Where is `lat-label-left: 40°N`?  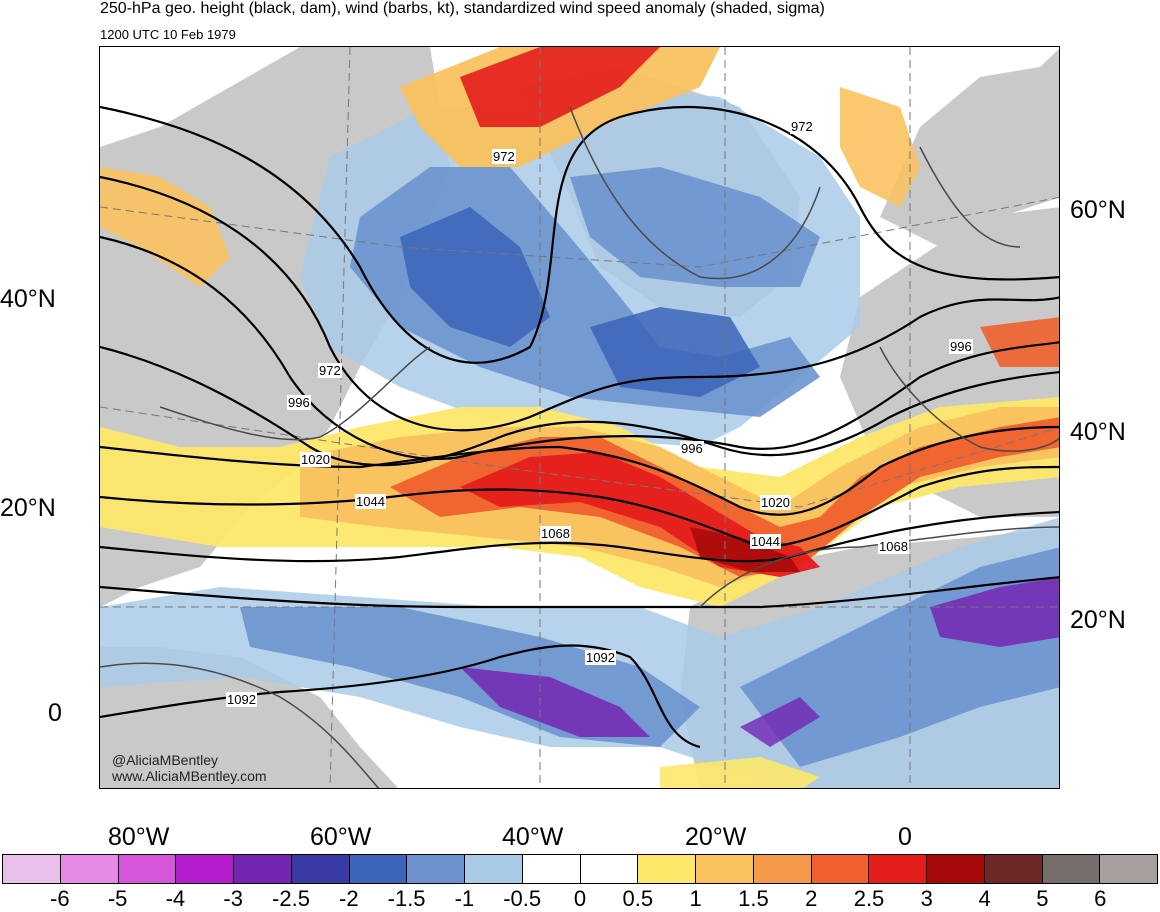
lat-label-left: 40°N is located at coordinates (28, 299).